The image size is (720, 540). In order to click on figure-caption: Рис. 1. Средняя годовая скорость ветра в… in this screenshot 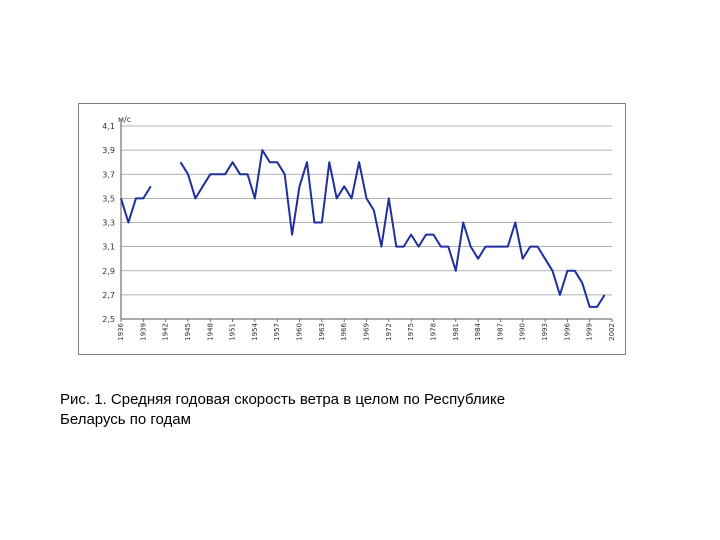, I will do `click(370, 410)`.